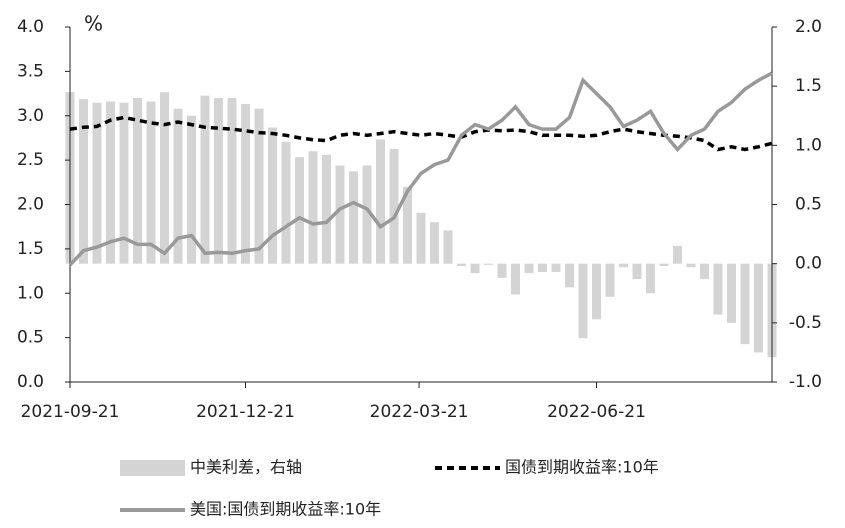 The width and height of the screenshot is (845, 528). Describe the element at coordinates (30, 116) in the screenshot. I see `y-tick-label: 3.0` at that location.